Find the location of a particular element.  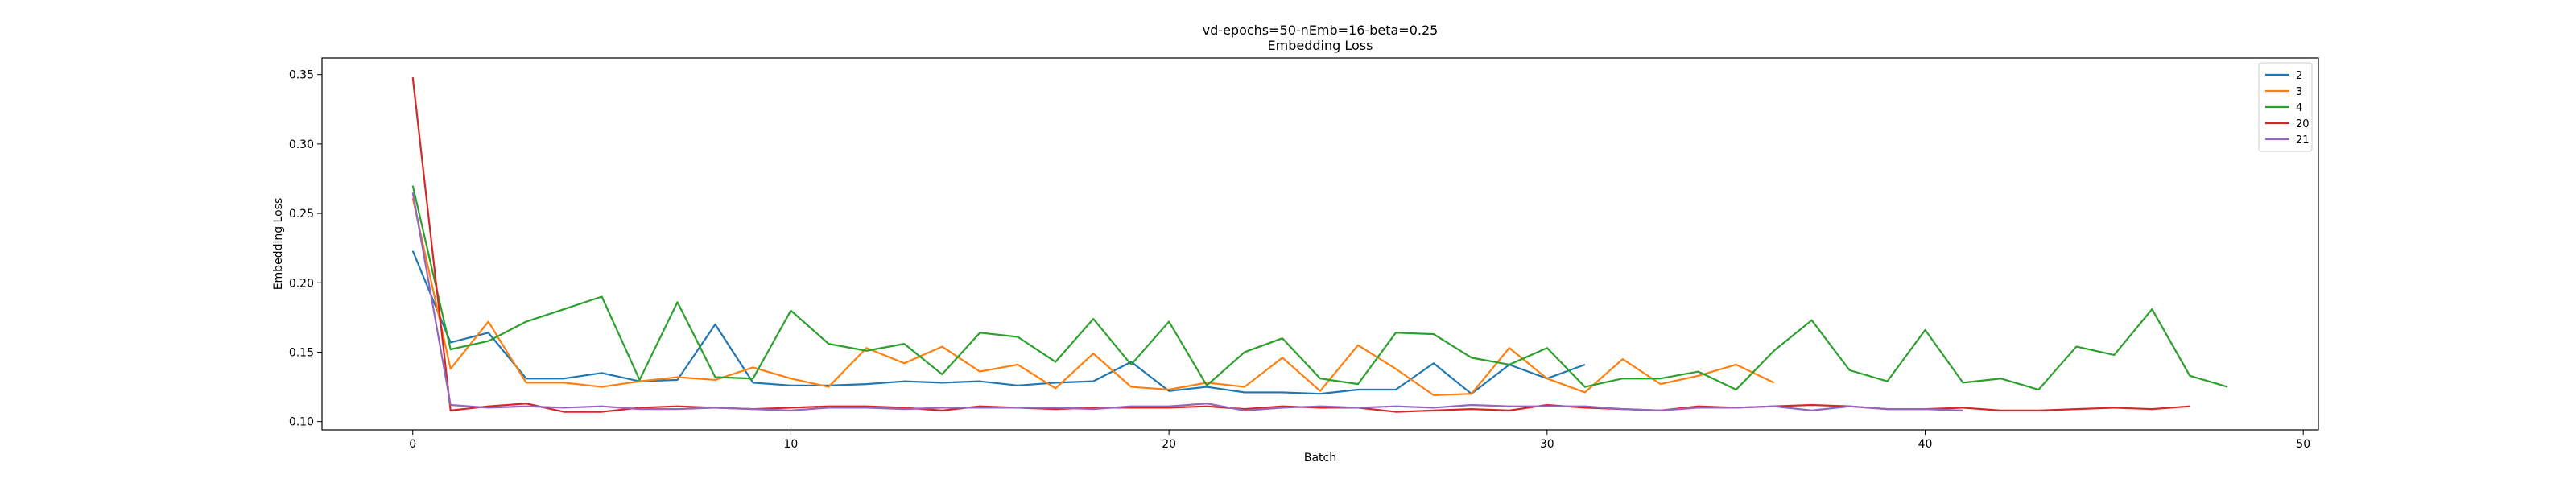

legend-label: 21 is located at coordinates (2303, 140).